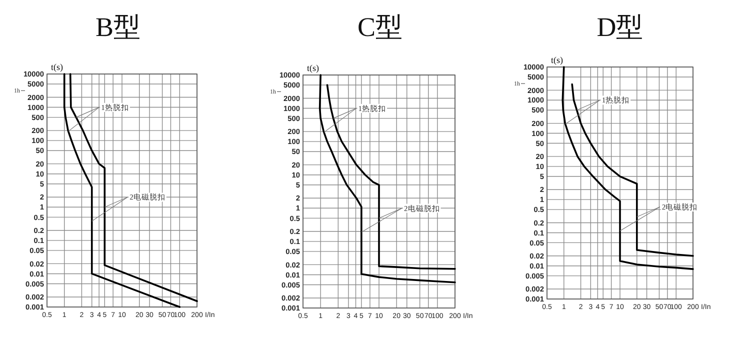 The height and width of the screenshot is (337, 738). Describe the element at coordinates (118, 27) in the screenshot. I see `chart-title: B型` at that location.